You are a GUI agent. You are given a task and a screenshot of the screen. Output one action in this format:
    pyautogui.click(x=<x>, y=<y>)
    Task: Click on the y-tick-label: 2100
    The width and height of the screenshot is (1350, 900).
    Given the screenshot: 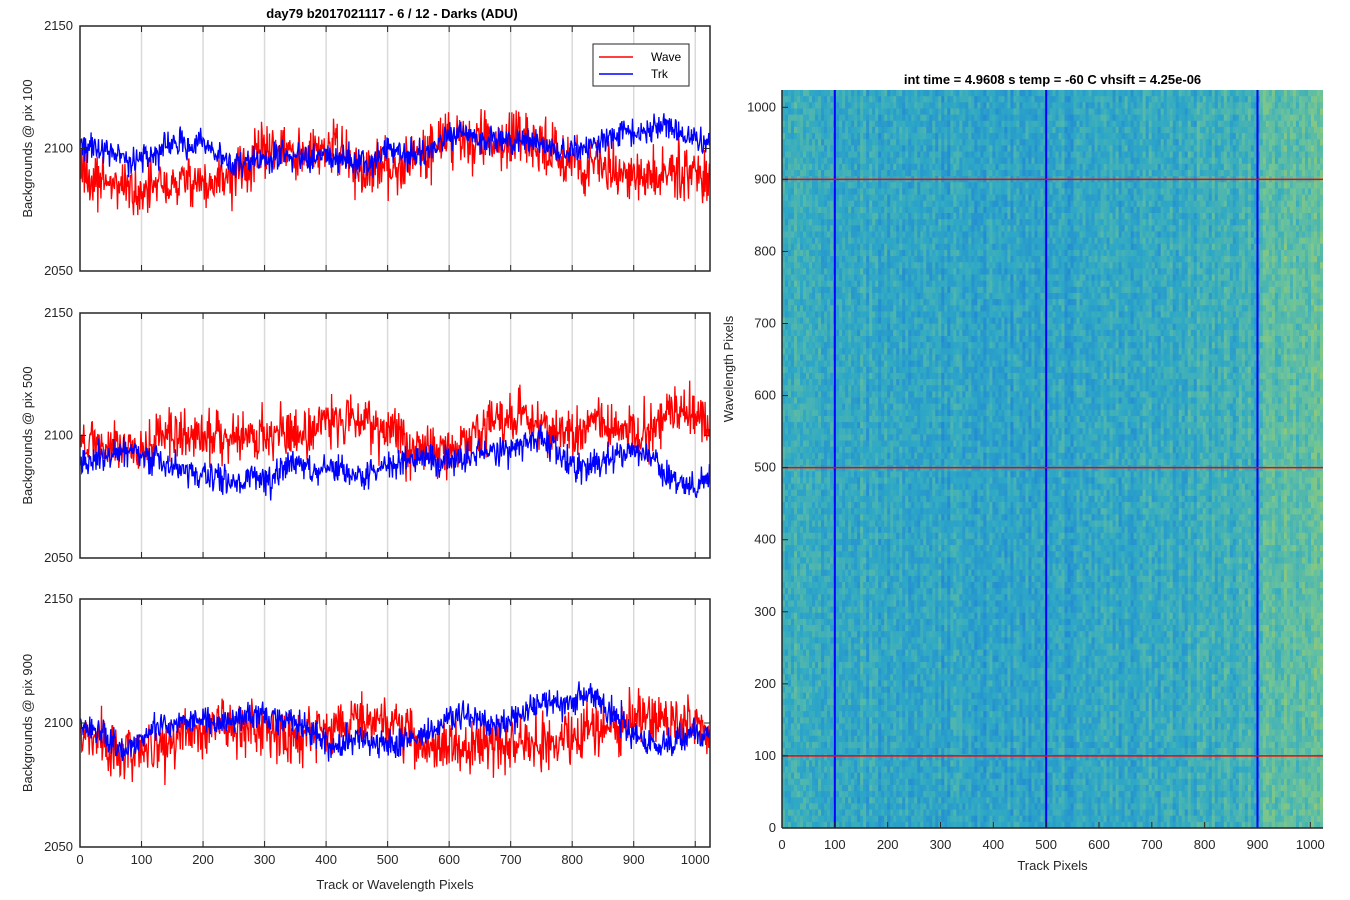 What is the action you would take?
    pyautogui.click(x=58, y=435)
    